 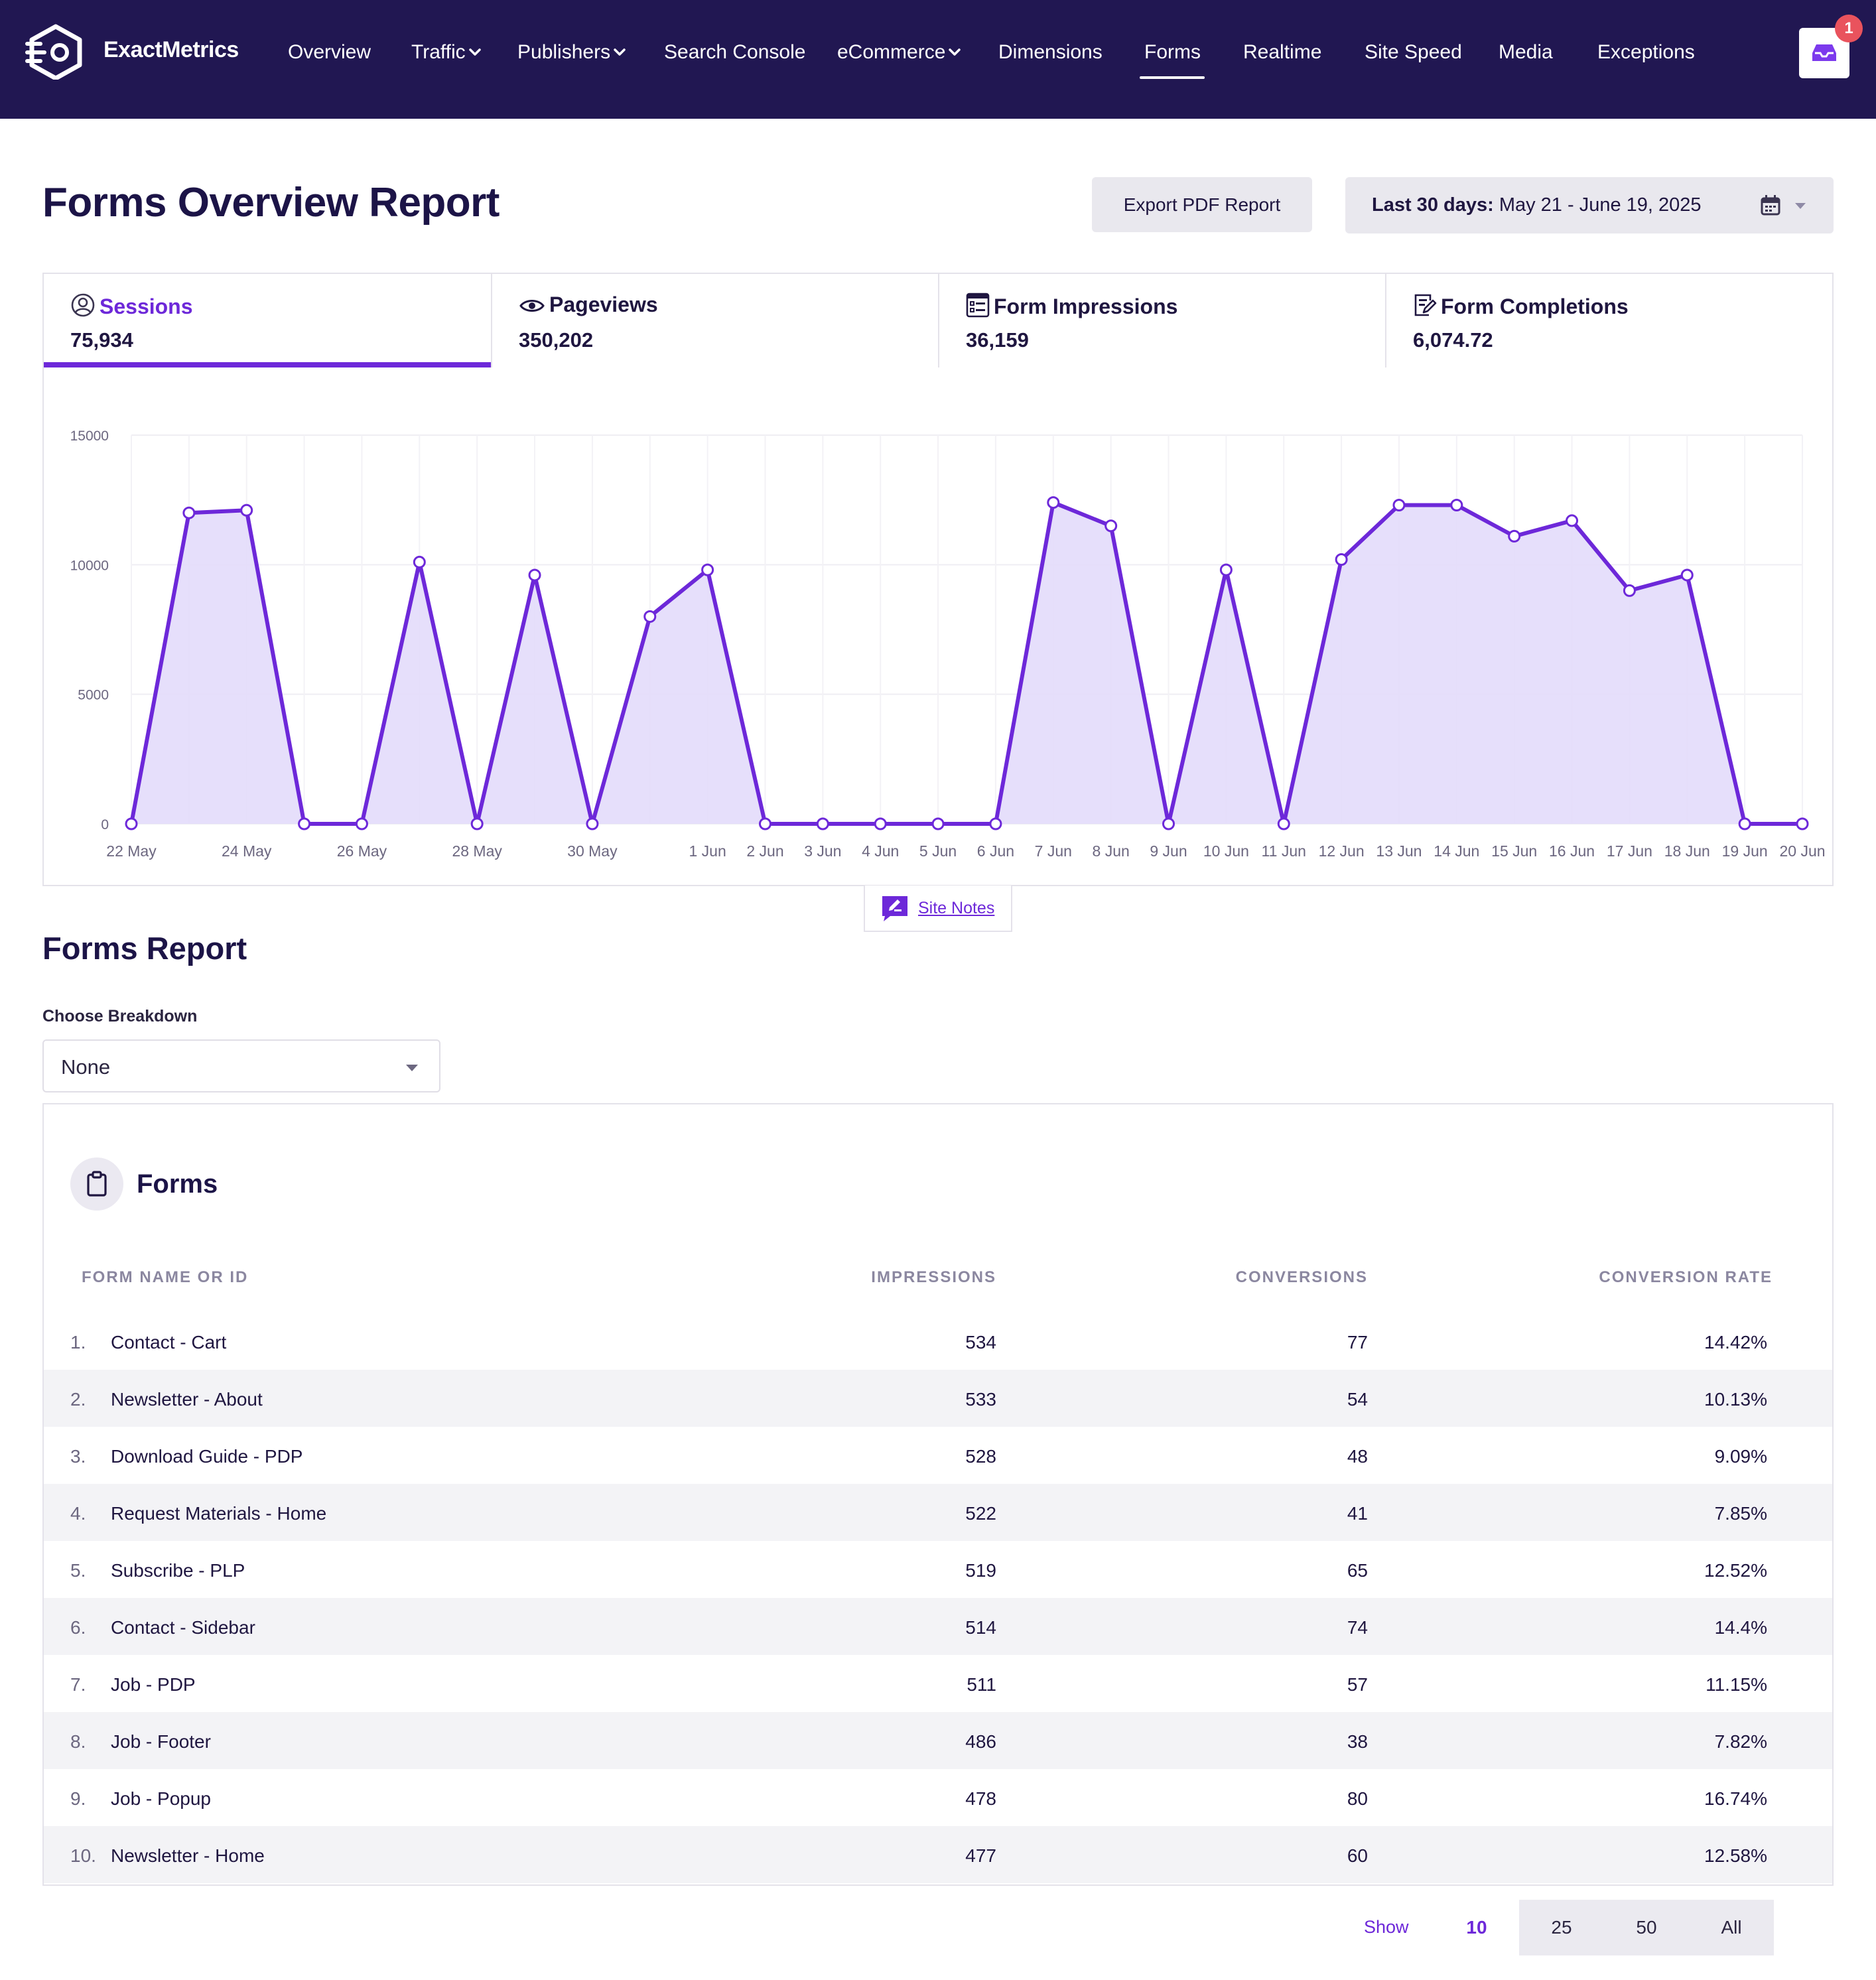 What do you see at coordinates (938, 1854) in the screenshot?
I see `table-row: 10. Newsletter - Home 477 60 12.58%` at bounding box center [938, 1854].